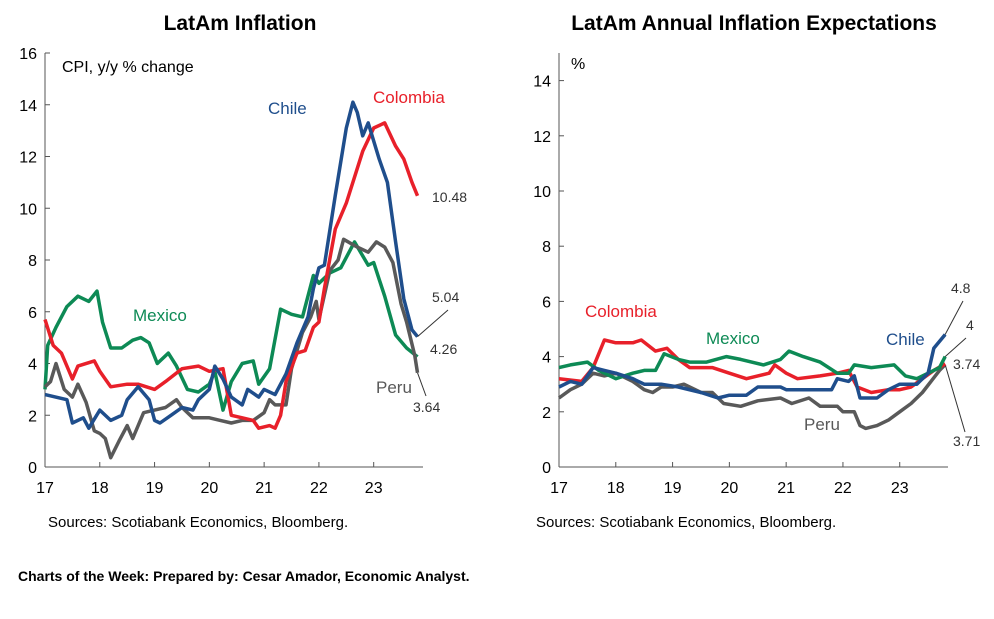 The width and height of the screenshot is (994, 619). I want to click on end-value-label-peru: 3.71, so click(966, 441).